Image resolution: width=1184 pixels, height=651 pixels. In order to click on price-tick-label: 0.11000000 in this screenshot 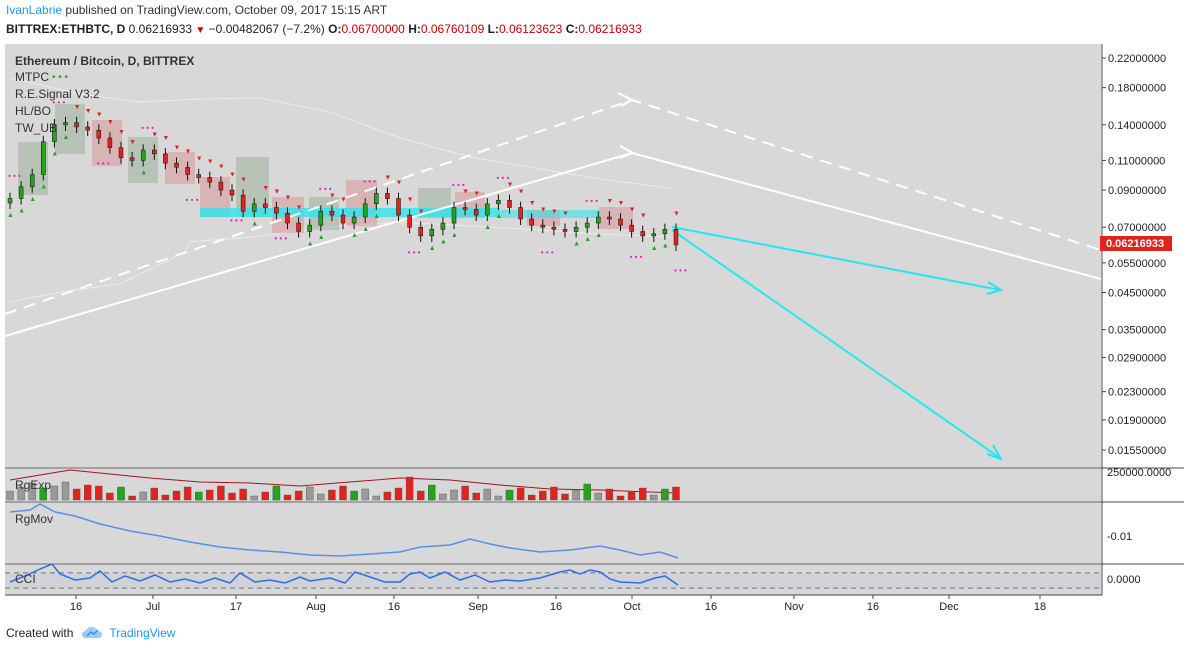, I will do `click(1136, 161)`.